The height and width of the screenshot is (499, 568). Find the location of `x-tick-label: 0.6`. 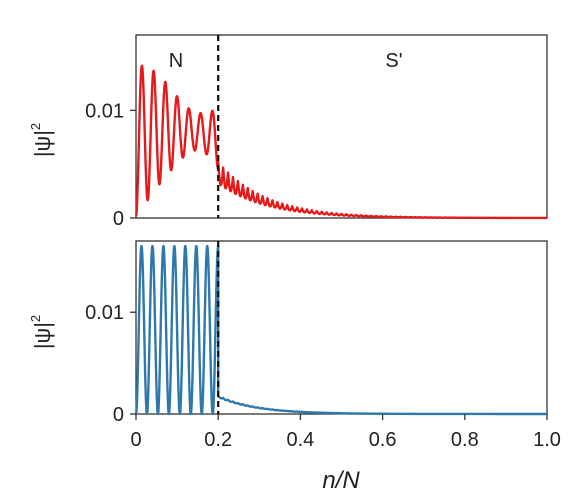

x-tick-label: 0.6 is located at coordinates (383, 440).